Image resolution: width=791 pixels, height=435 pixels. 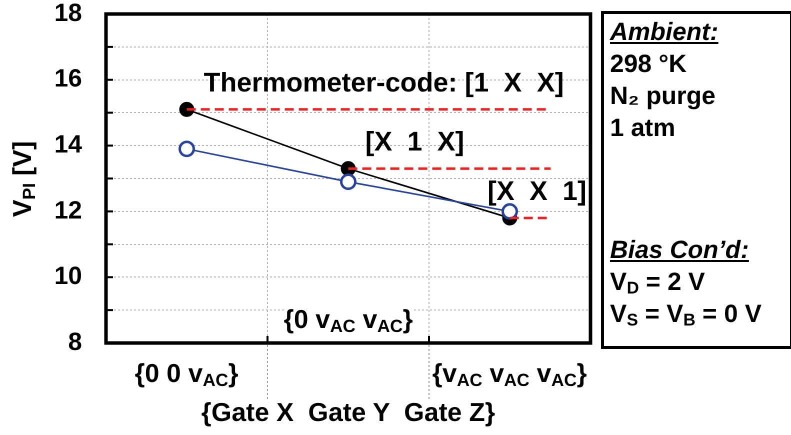 I want to click on text: Ambient:, so click(x=664, y=32).